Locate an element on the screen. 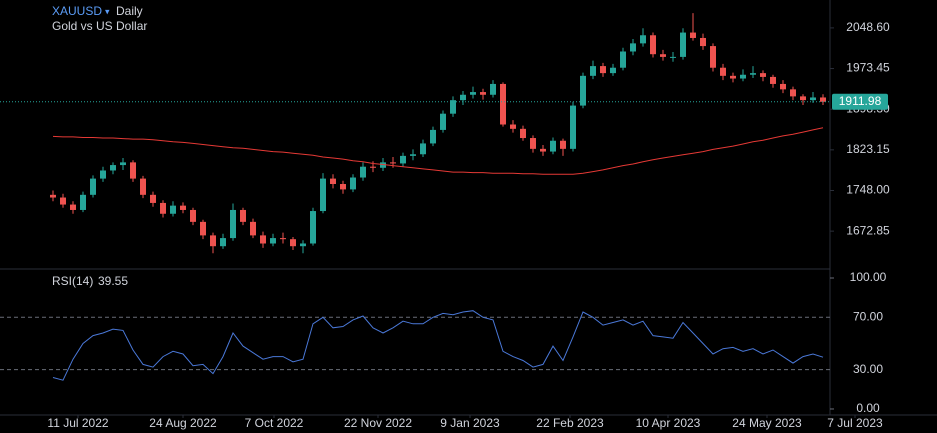 The image size is (937, 433). symbol-dropdown-icon: ▾ is located at coordinates (107, 11).